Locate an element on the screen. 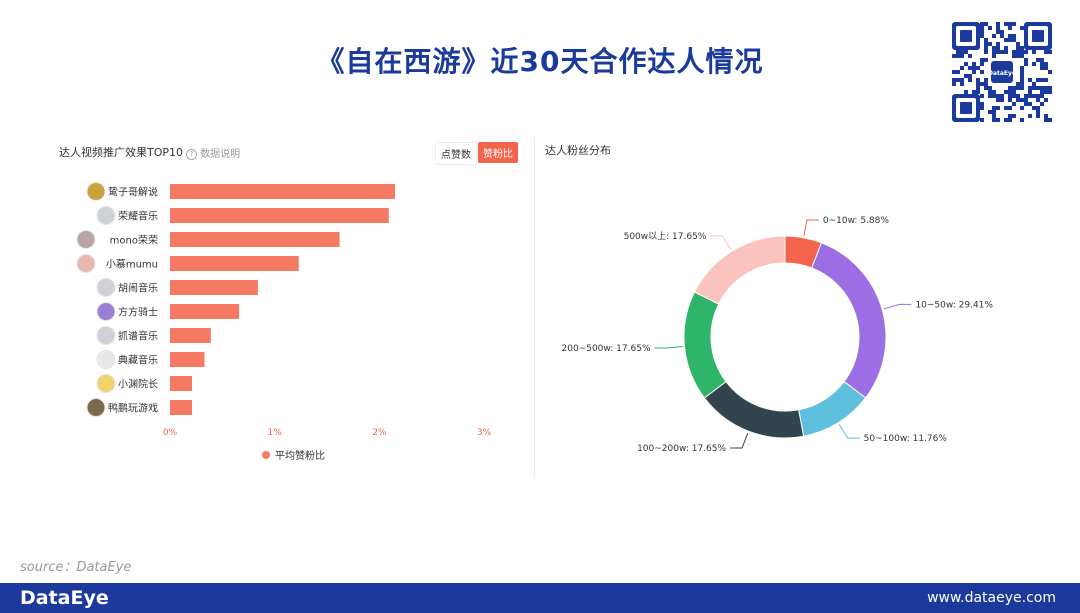 This screenshot has height=613, width=1080. toggle-like-fan-ratio-button: 赞粉比 is located at coordinates (498, 152).